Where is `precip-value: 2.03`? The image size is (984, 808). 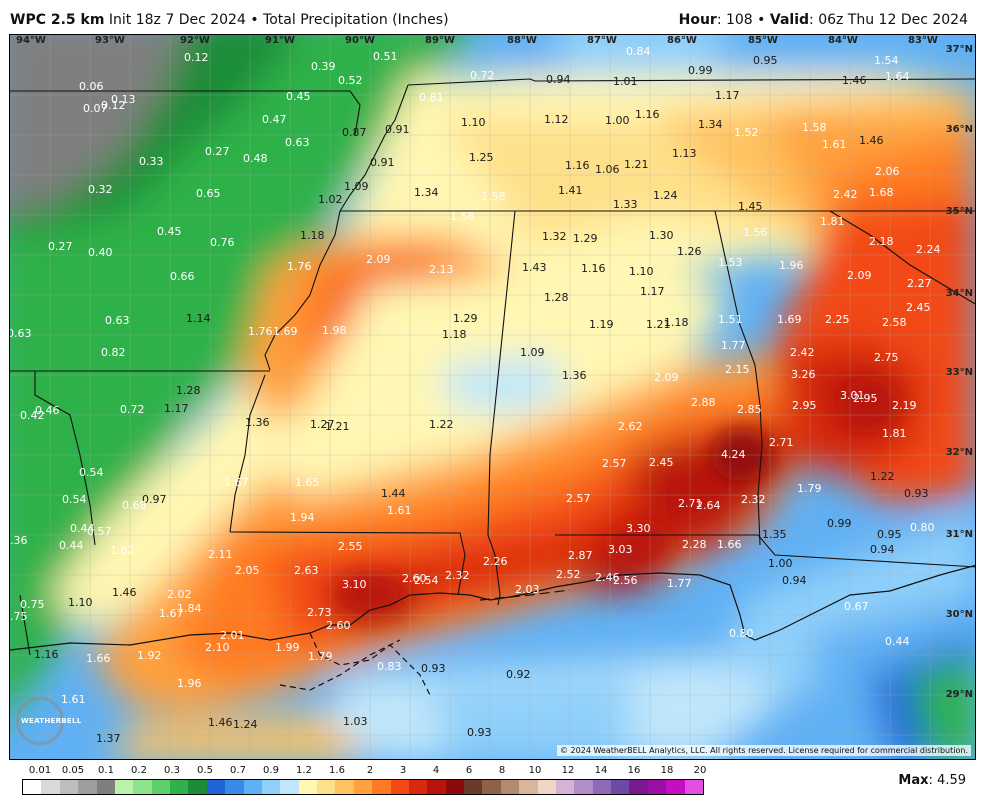 precip-value: 2.03 is located at coordinates (527, 589).